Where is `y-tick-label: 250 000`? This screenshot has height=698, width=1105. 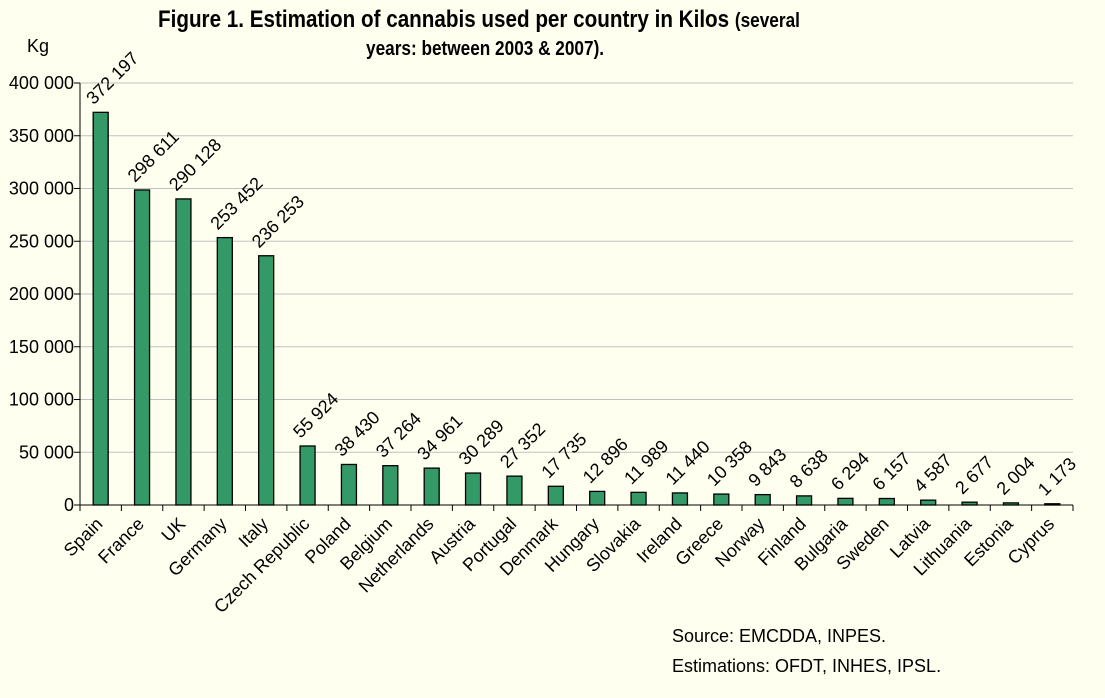
y-tick-label: 250 000 is located at coordinates (41, 241).